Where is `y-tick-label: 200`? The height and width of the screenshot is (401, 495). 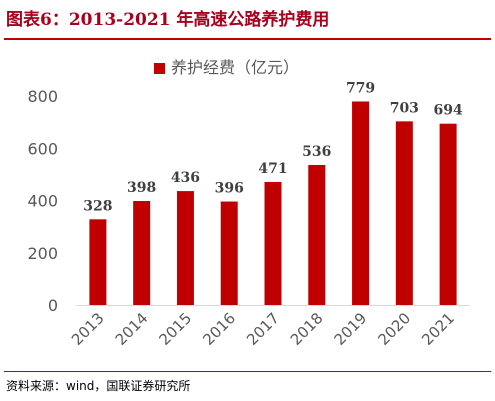 y-tick-label: 200 is located at coordinates (42, 253).